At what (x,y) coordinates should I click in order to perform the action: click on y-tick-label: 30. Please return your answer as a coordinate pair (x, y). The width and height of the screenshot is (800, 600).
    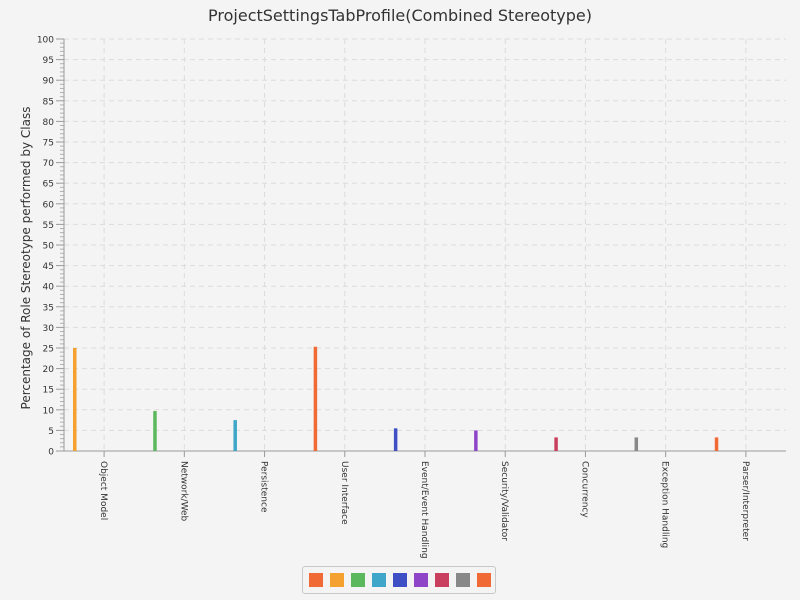
    Looking at the image, I should click on (49, 329).